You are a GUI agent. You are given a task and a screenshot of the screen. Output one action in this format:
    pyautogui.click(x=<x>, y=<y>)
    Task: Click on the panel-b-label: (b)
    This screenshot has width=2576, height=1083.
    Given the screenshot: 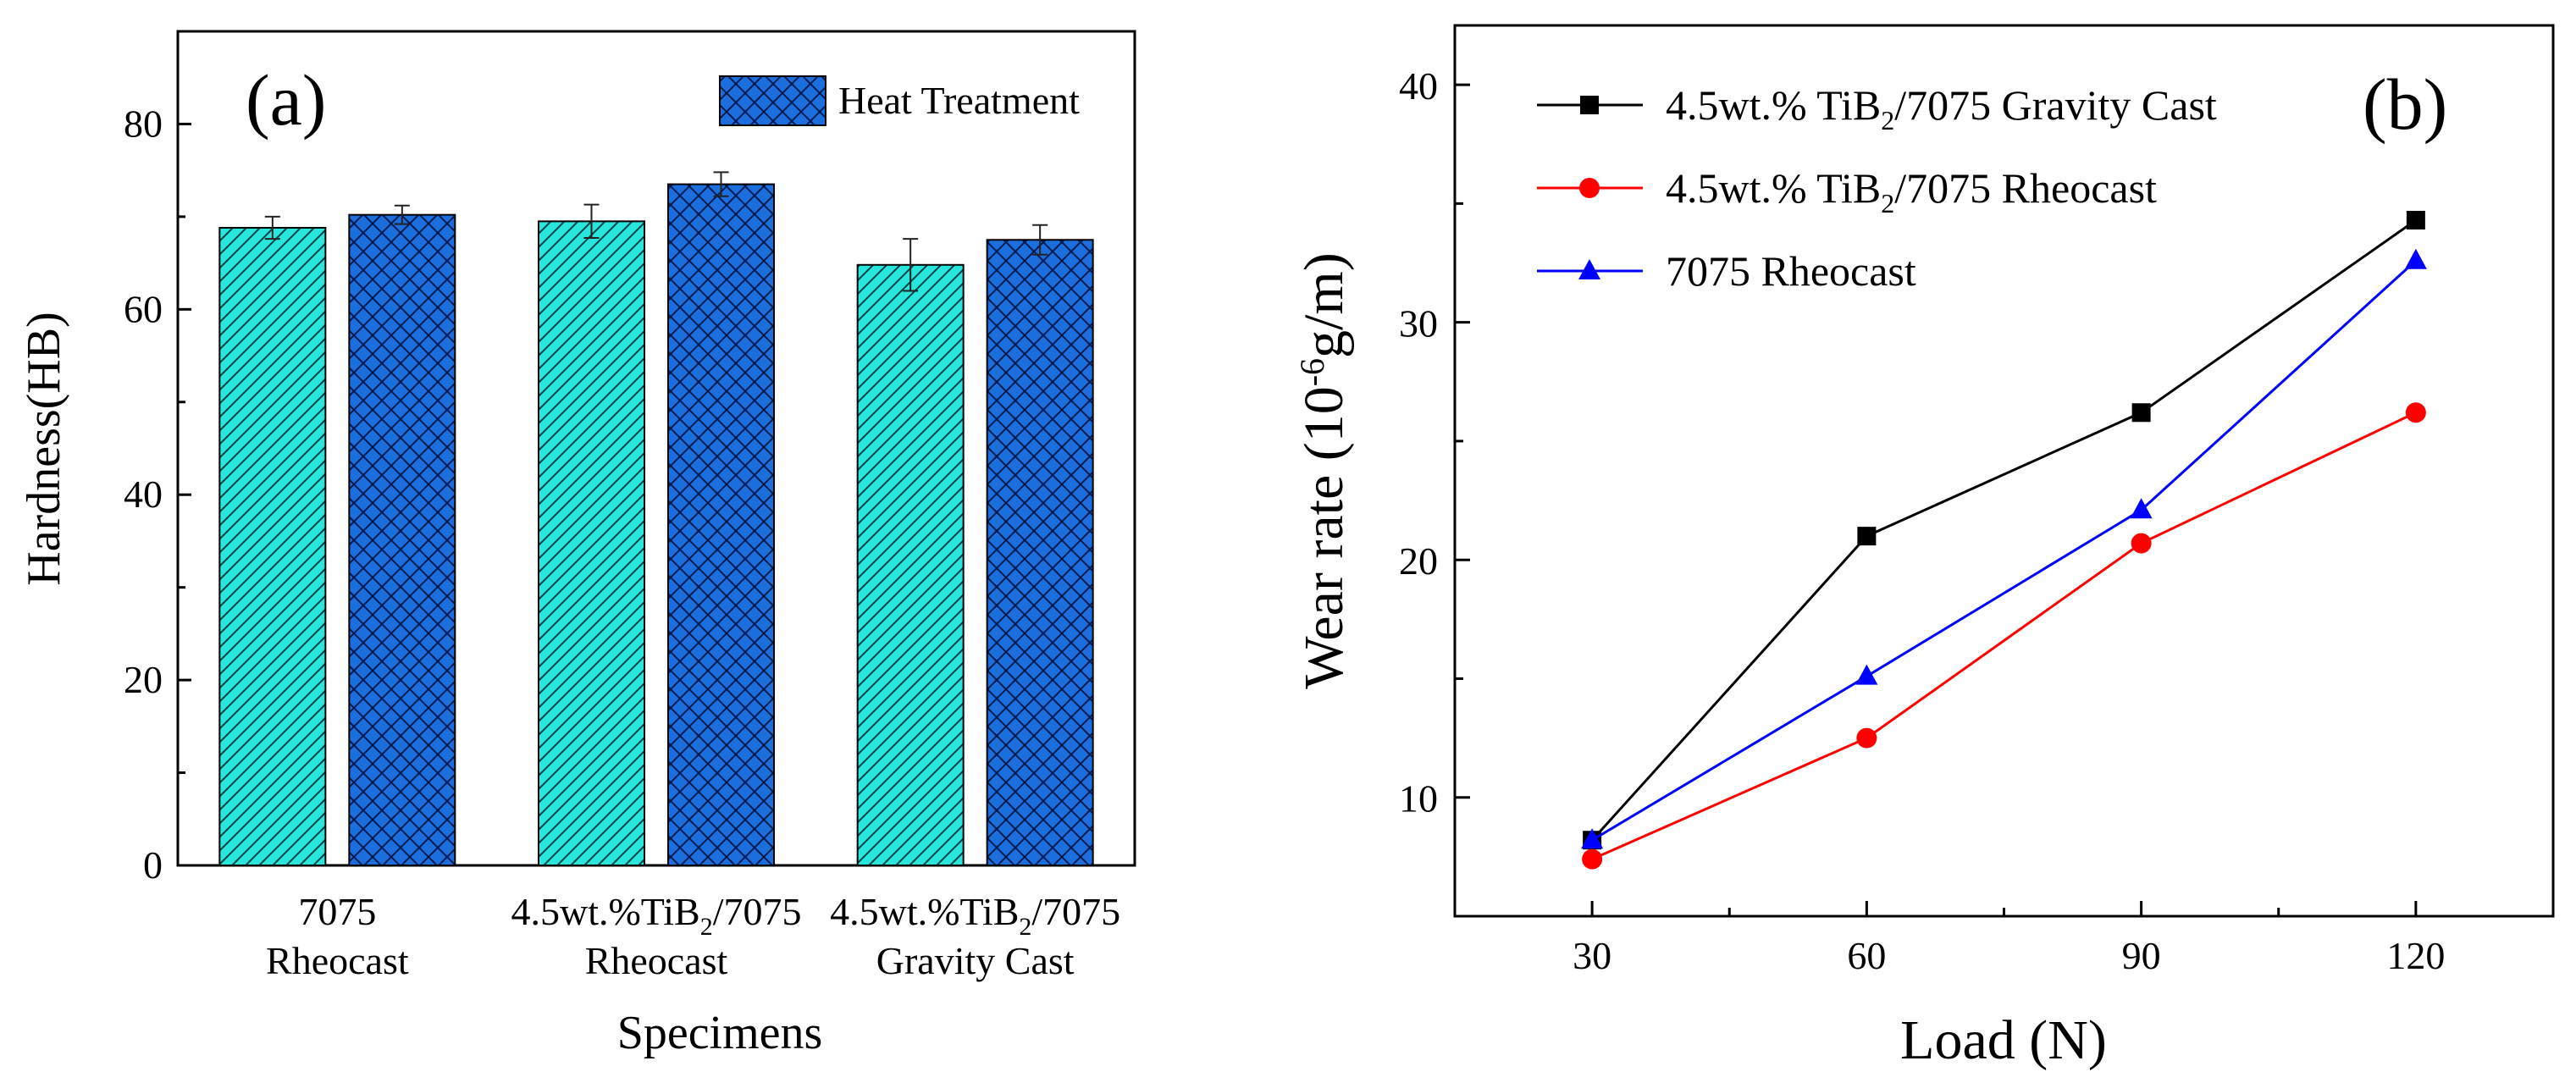 What is the action you would take?
    pyautogui.click(x=2405, y=105)
    